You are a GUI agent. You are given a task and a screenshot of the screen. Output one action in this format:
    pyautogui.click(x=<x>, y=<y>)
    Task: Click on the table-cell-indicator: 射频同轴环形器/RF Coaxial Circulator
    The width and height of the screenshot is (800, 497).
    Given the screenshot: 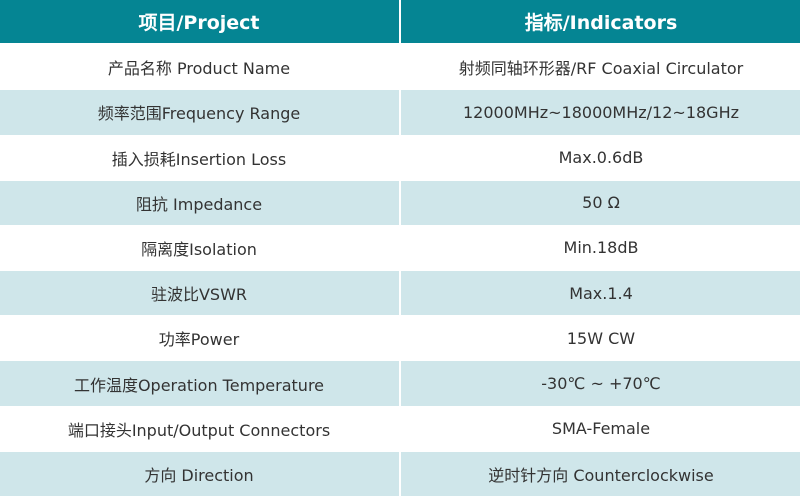 What is the action you would take?
    pyautogui.click(x=600, y=68)
    